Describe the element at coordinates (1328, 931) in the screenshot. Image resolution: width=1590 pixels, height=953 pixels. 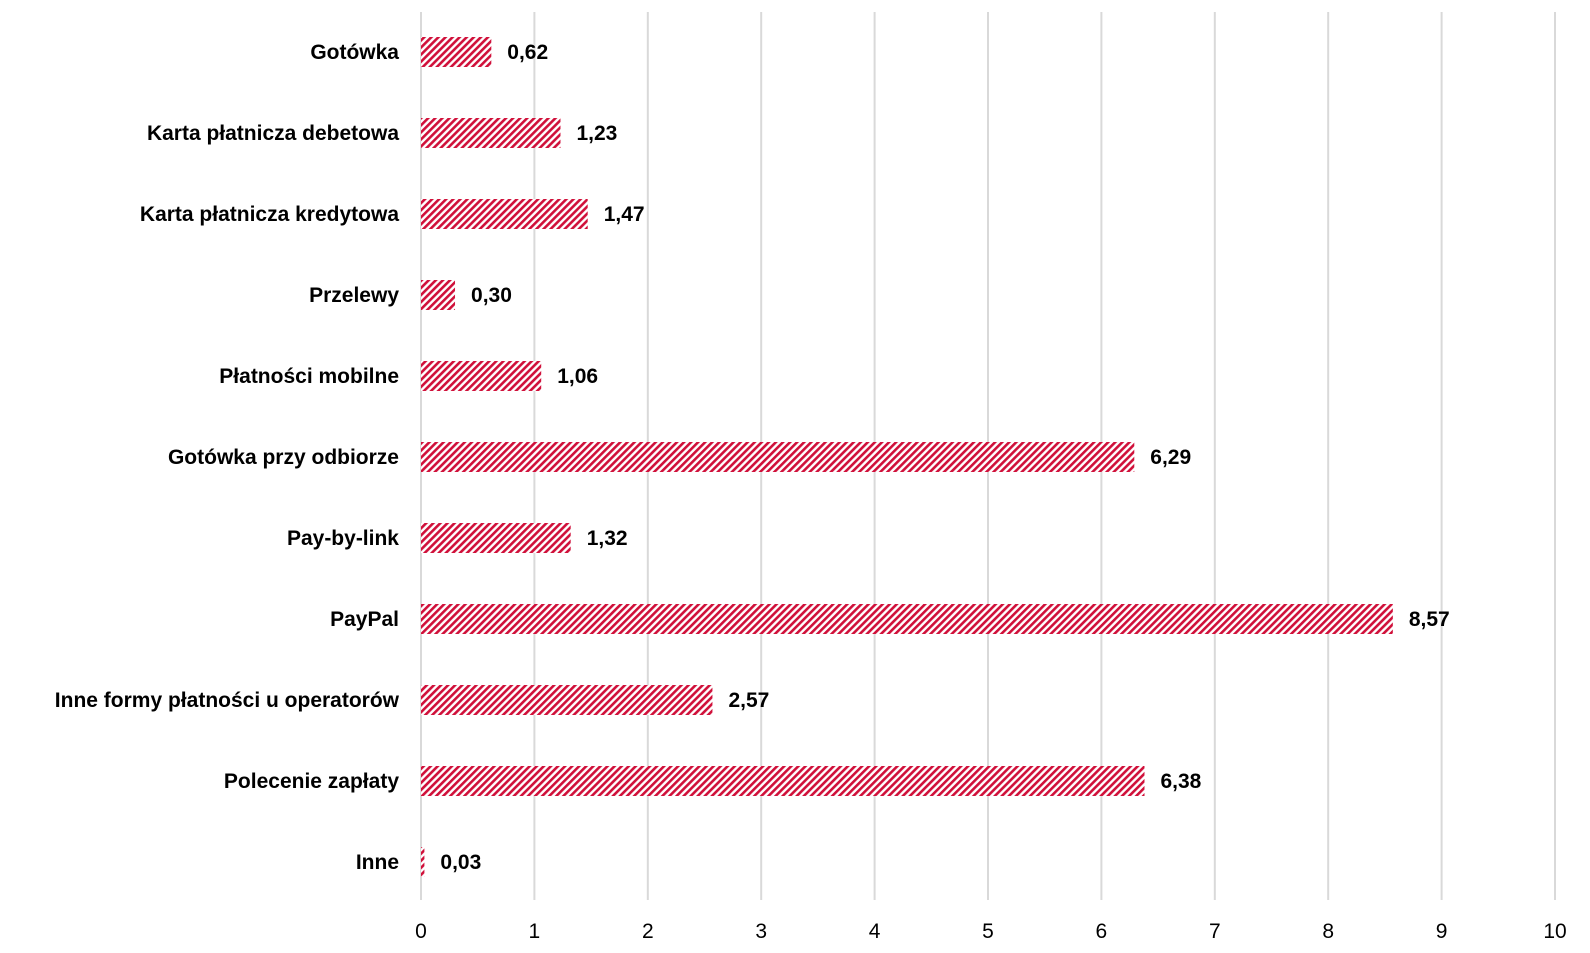
I see `x-tick-label: 8` at that location.